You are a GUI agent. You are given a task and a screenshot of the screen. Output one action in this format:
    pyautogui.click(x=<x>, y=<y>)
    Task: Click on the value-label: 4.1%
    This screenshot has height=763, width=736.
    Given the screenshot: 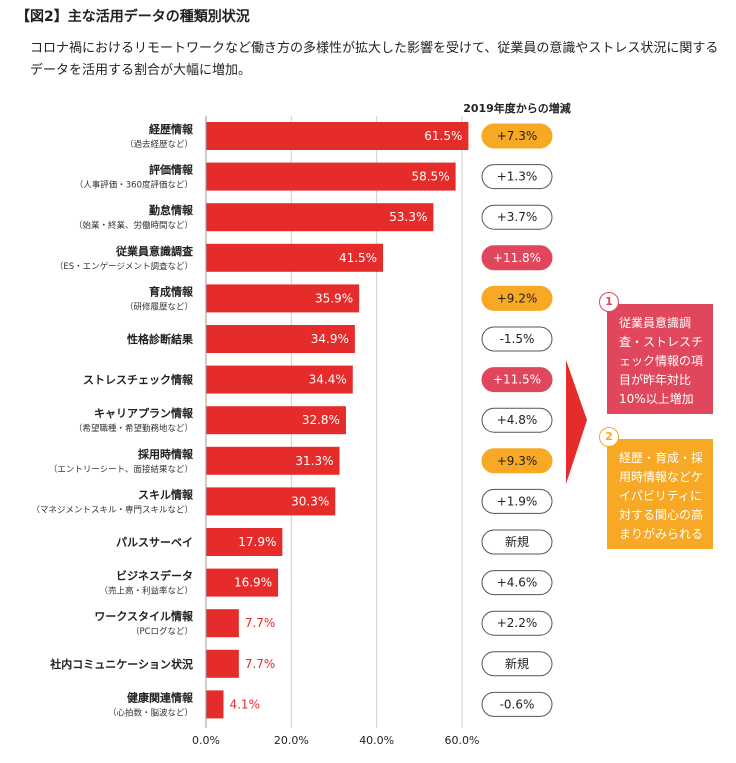 What is the action you would take?
    pyautogui.click(x=244, y=704)
    